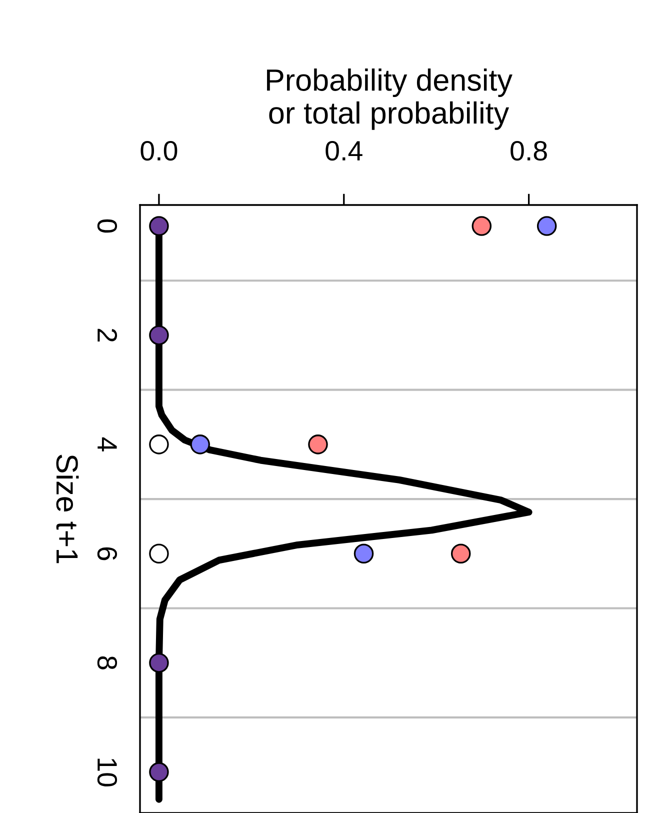  Describe the element at coordinates (344, 150) in the screenshot. I see `x-tick-label: 0.4` at that location.